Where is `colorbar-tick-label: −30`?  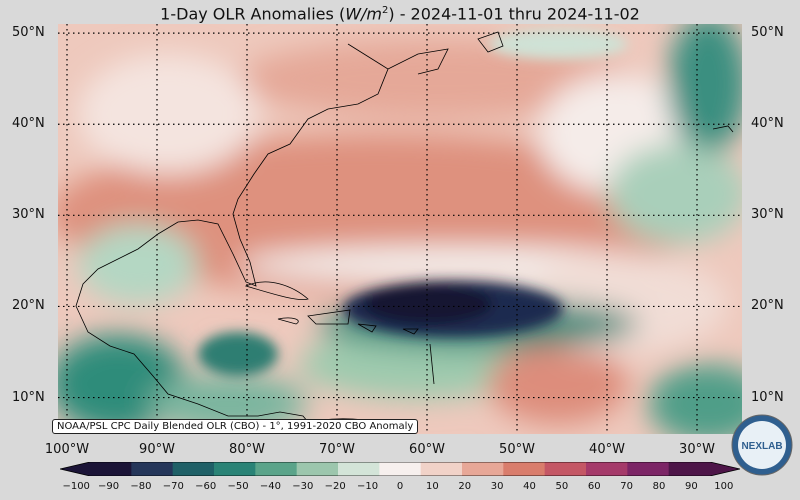
colorbar-tick-label: −30 is located at coordinates (303, 486).